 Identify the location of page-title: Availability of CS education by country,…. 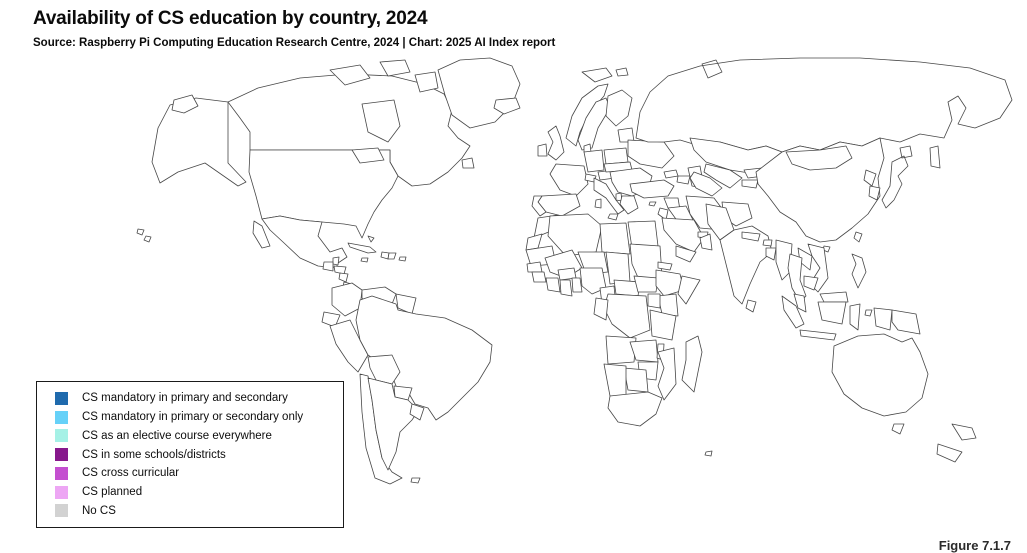
(230, 18).